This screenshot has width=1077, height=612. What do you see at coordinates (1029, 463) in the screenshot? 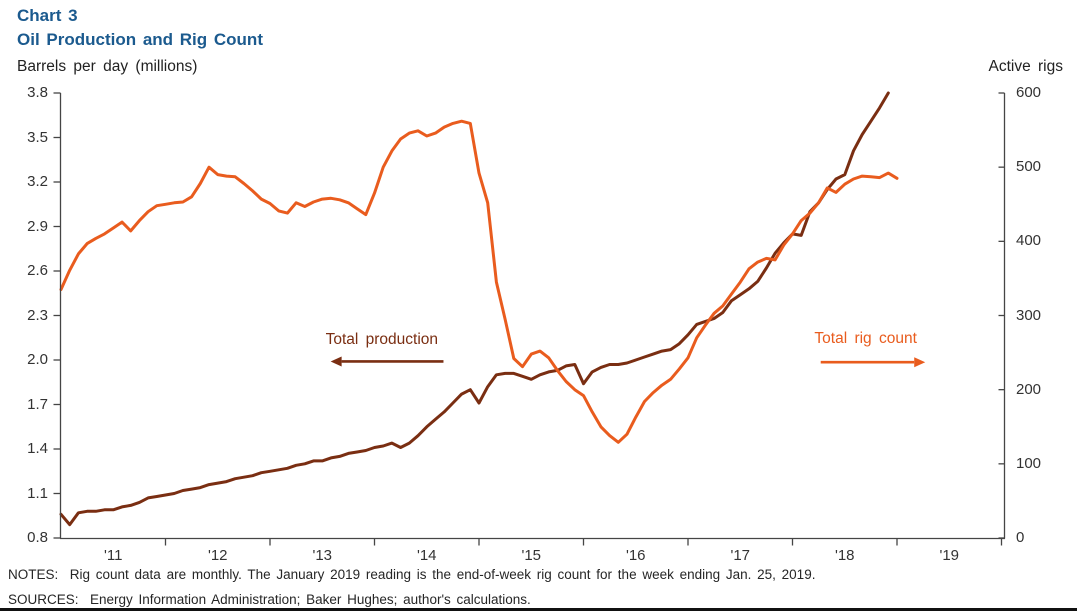
I see `right-axis-tick-label: 100` at bounding box center [1029, 463].